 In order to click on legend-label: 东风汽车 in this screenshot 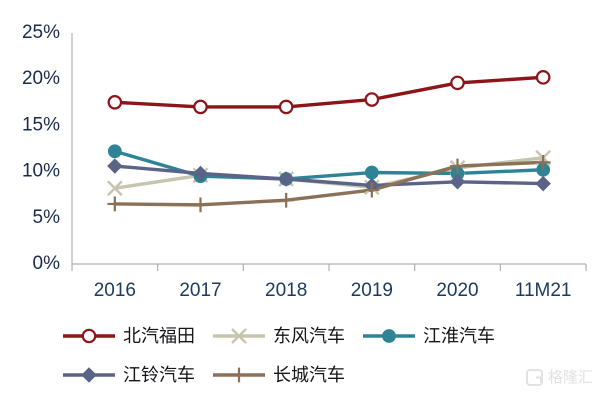, I will do `click(309, 336)`.